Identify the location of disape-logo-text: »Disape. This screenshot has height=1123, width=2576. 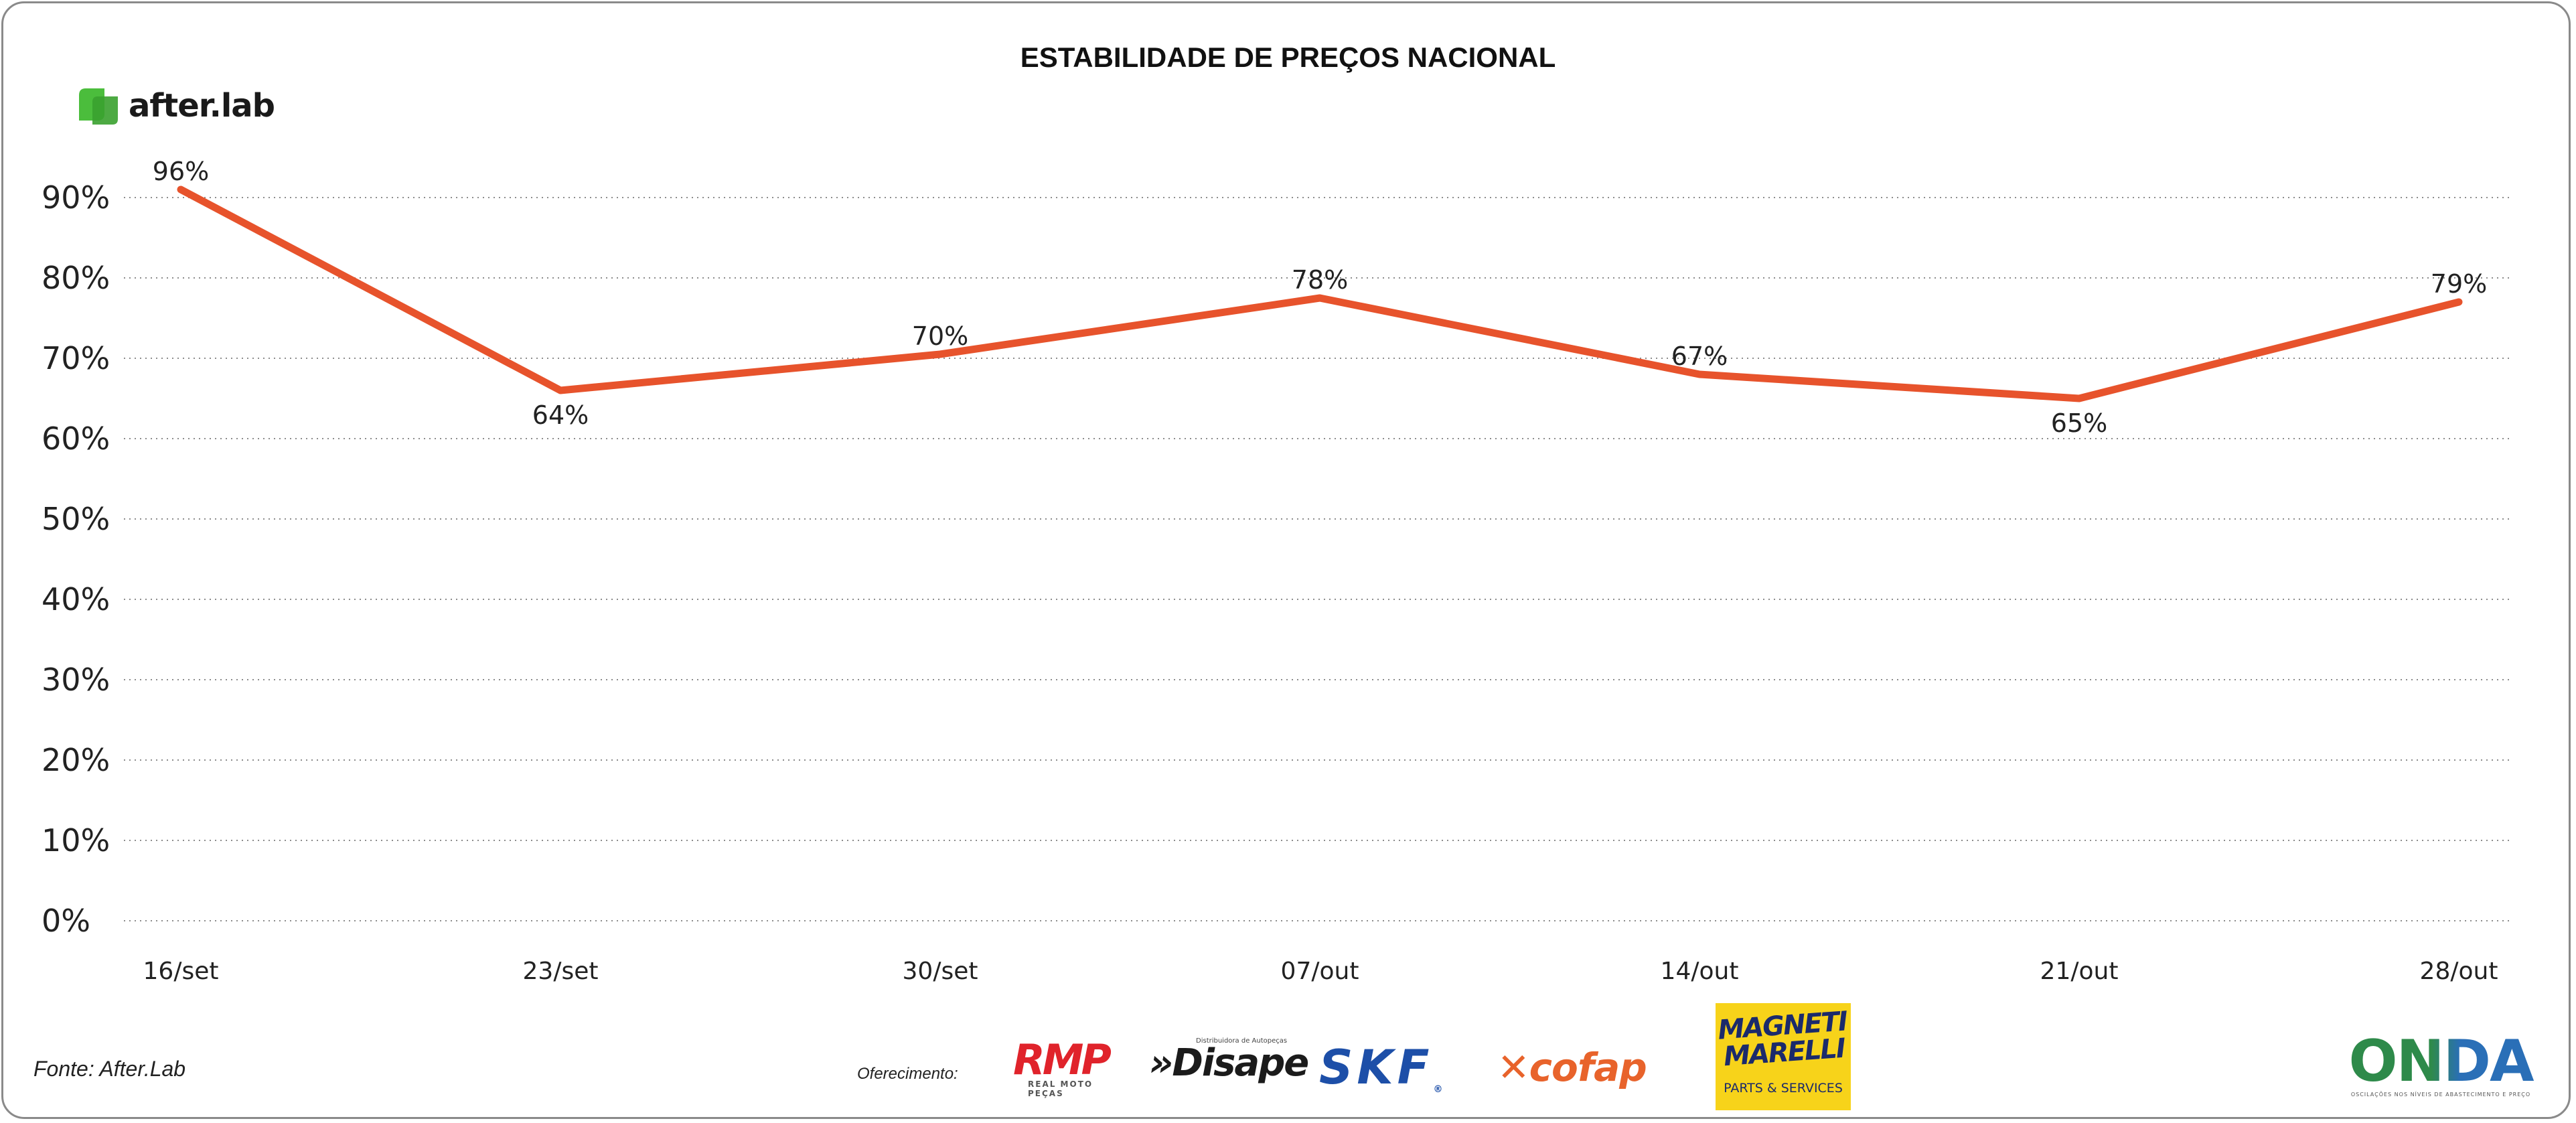
(1229, 1063).